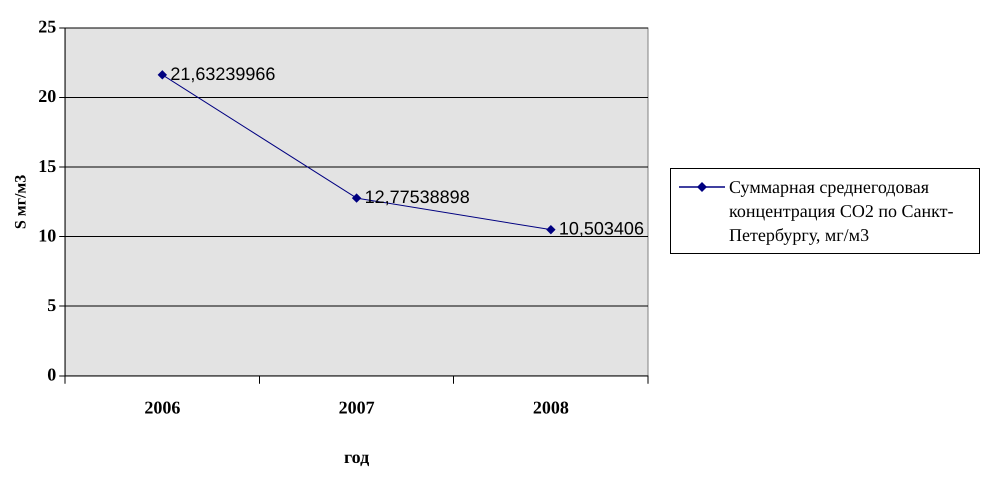 This screenshot has width=986, height=481. Describe the element at coordinates (47, 166) in the screenshot. I see `y-tick-label: 15` at that location.